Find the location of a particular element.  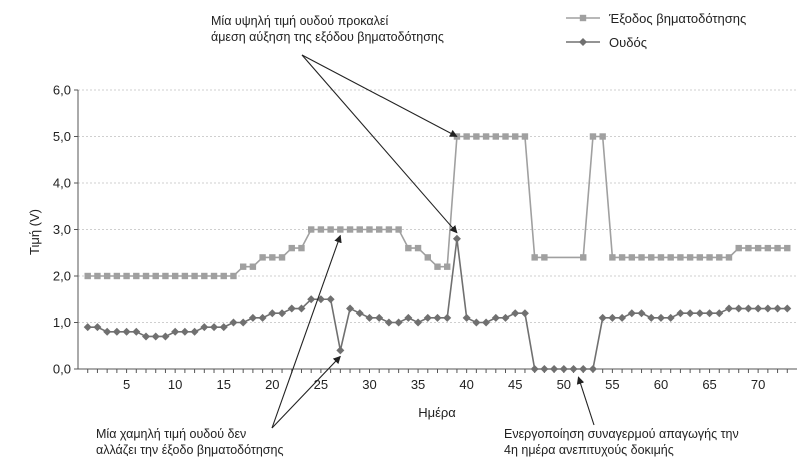

x-tick-label: 40 is located at coordinates (466, 384).